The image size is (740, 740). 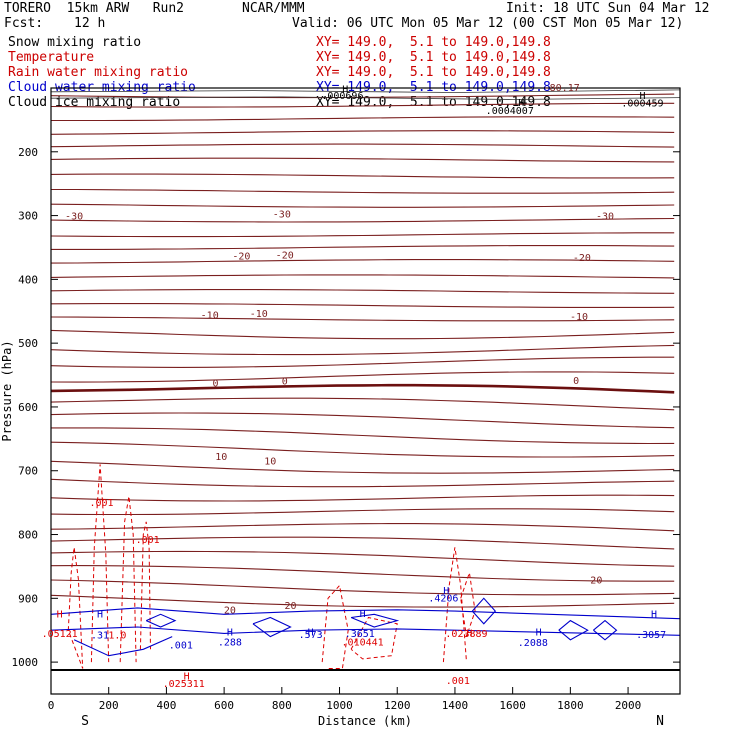 What do you see at coordinates (533, 643) in the screenshot?
I see `cloud-water-label: .2088` at bounding box center [533, 643].